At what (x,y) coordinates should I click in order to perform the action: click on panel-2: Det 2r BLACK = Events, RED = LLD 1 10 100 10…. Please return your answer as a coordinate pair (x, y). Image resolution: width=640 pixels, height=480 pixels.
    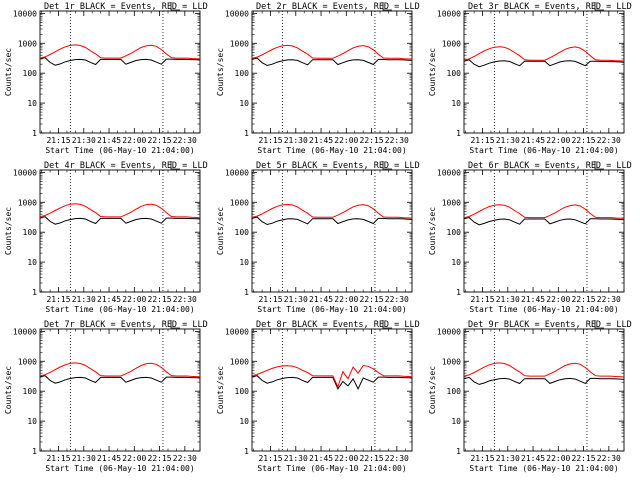
    Looking at the image, I should click on (318, 78).